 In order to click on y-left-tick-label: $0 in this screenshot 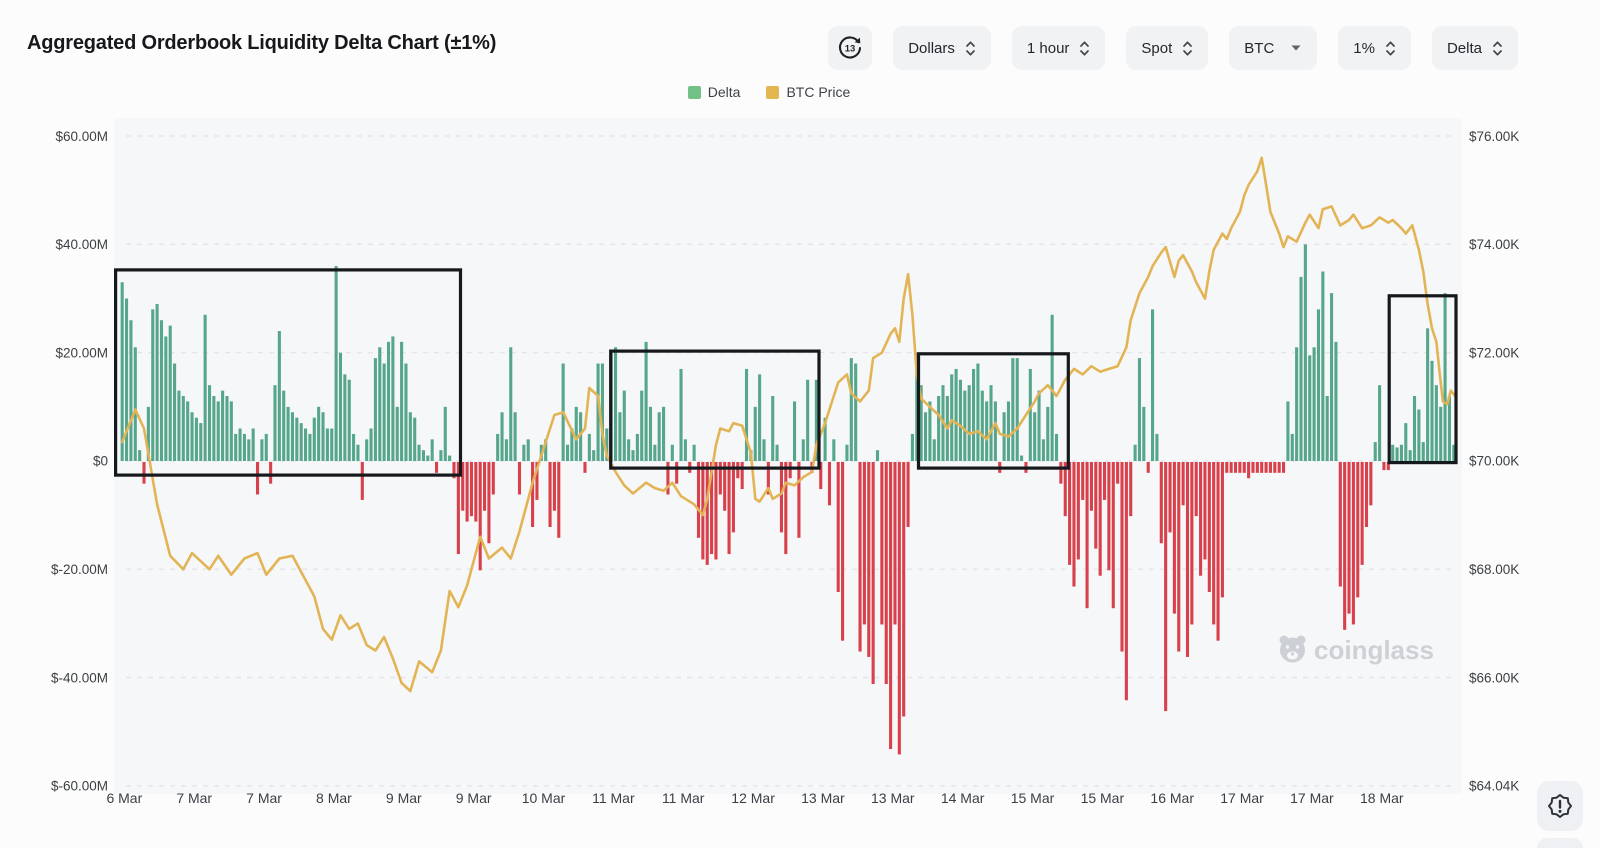, I will do `click(100, 461)`.